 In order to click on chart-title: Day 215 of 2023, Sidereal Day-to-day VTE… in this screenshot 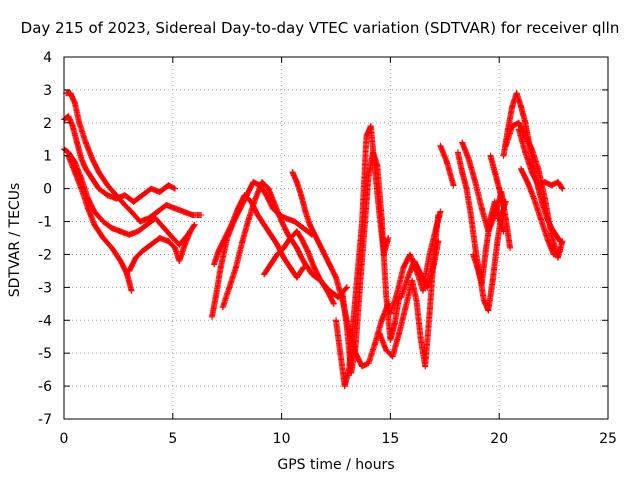, I will do `click(320, 28)`.